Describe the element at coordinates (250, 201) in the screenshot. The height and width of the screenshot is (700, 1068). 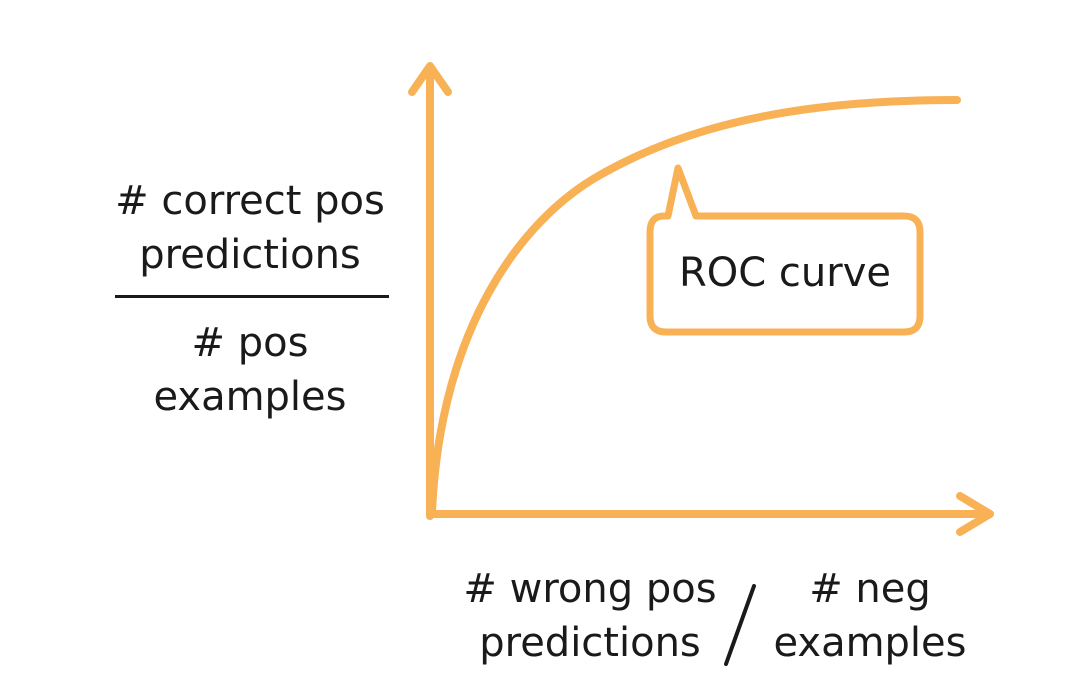
I see `y-label-numerator-line-1: # correct pos` at that location.